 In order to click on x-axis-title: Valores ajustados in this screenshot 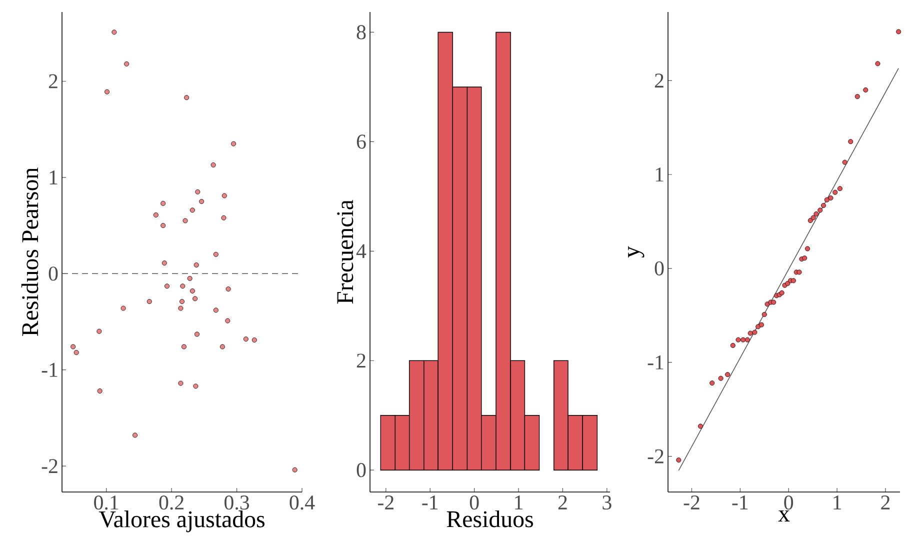, I will do `click(181, 521)`.